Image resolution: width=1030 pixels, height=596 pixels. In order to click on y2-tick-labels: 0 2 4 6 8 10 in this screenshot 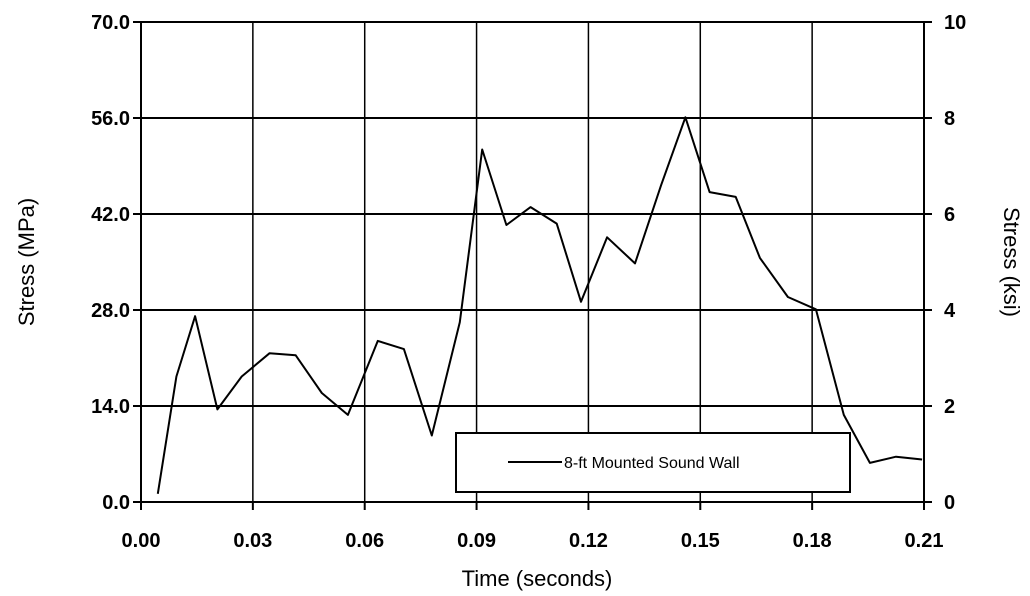, I will do `click(955, 263)`.